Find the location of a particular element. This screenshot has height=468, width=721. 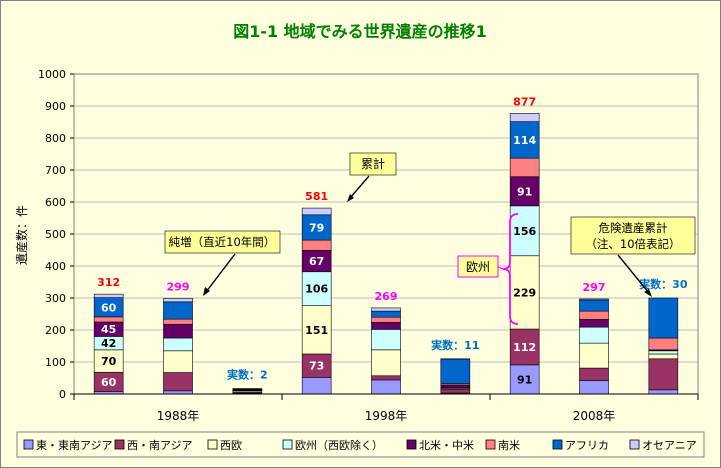

bar-segment-label: 45 is located at coordinates (108, 329).